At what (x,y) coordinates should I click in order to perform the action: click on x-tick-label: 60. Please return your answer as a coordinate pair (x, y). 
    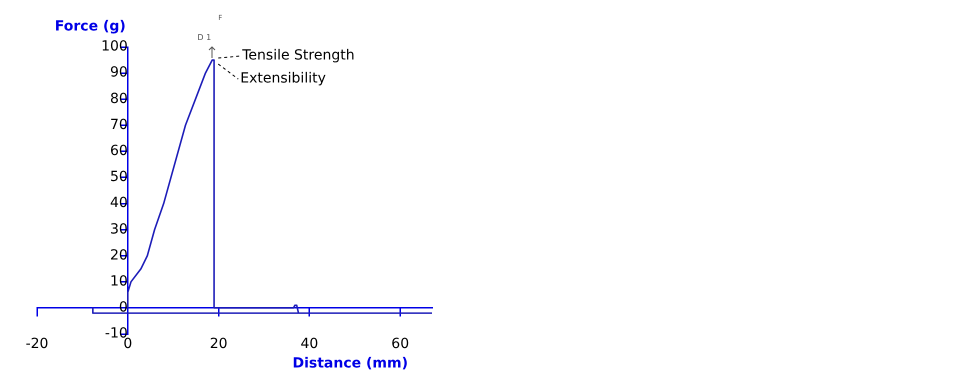
    Looking at the image, I should click on (400, 344).